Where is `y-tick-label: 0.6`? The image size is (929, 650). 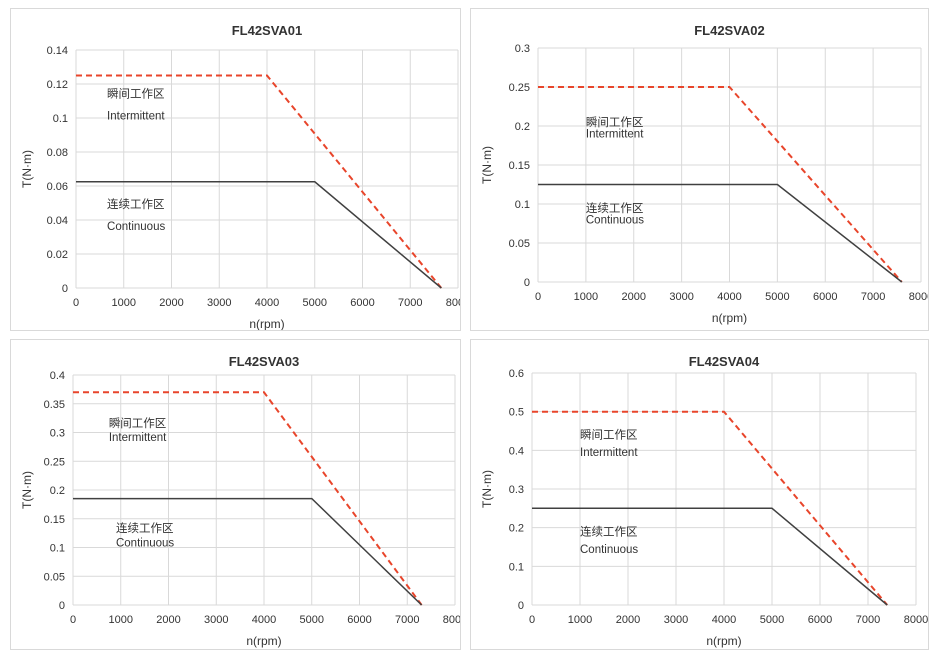 y-tick-label: 0.6 is located at coordinates (516, 374).